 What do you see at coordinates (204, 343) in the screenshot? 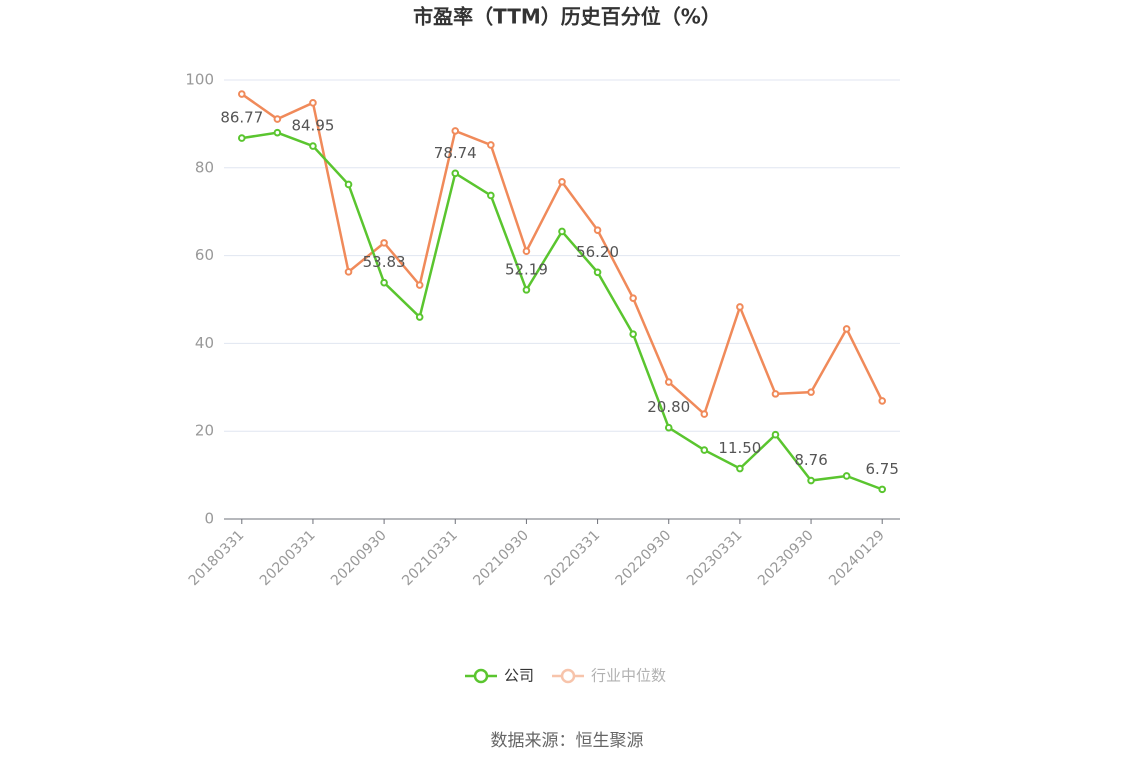
I see `y-tick-label: 40` at bounding box center [204, 343].